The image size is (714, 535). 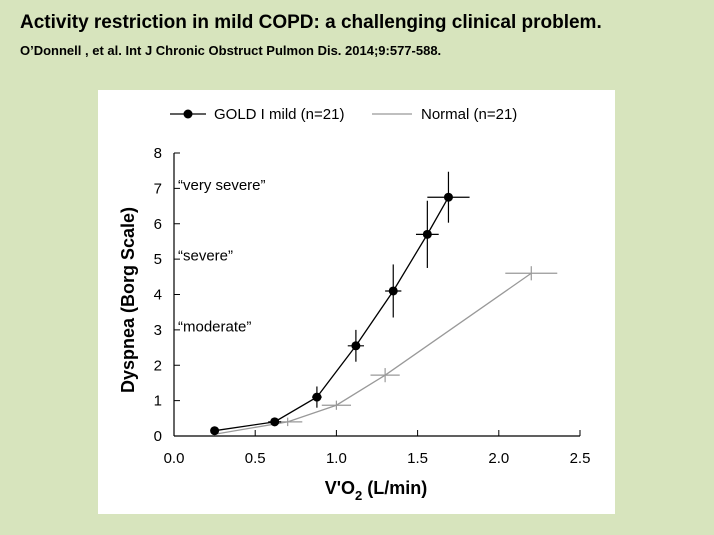 I want to click on legend-gold-label: GOLD I mild (n=21), so click(x=279, y=114).